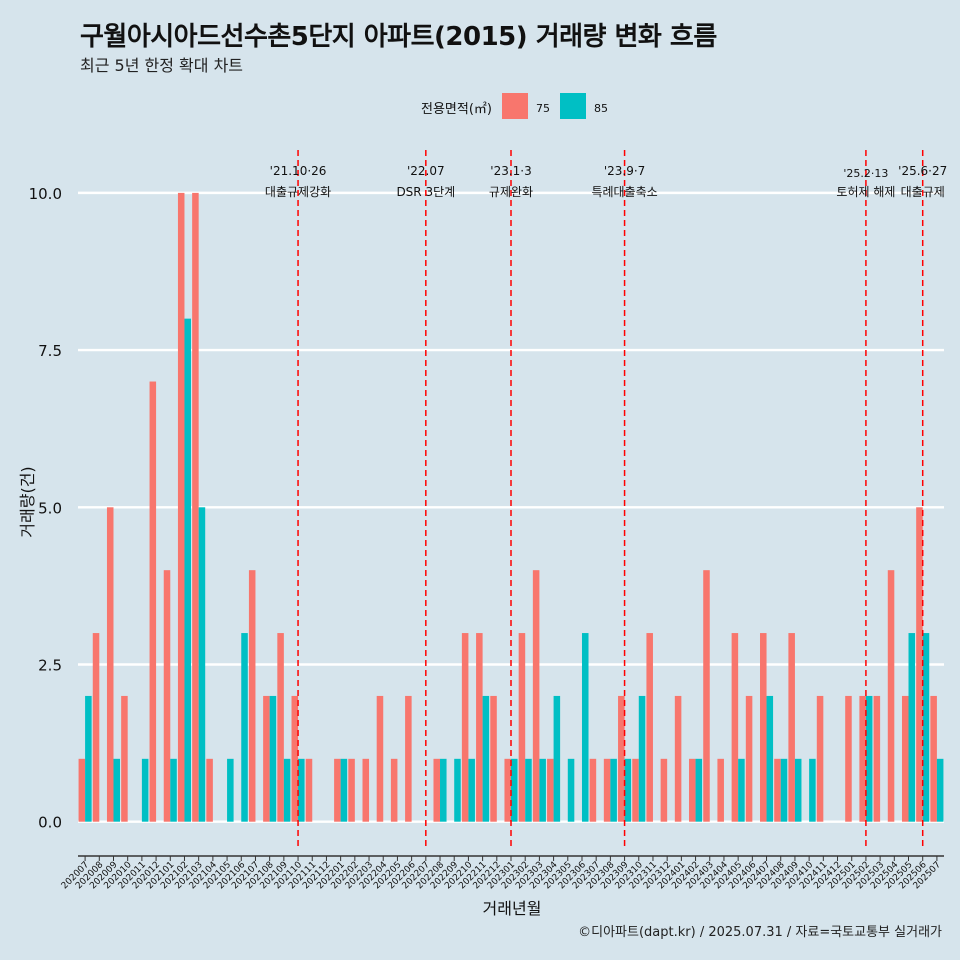  Describe the element at coordinates (50, 823) in the screenshot. I see `y-tick-label: 0.0` at that location.